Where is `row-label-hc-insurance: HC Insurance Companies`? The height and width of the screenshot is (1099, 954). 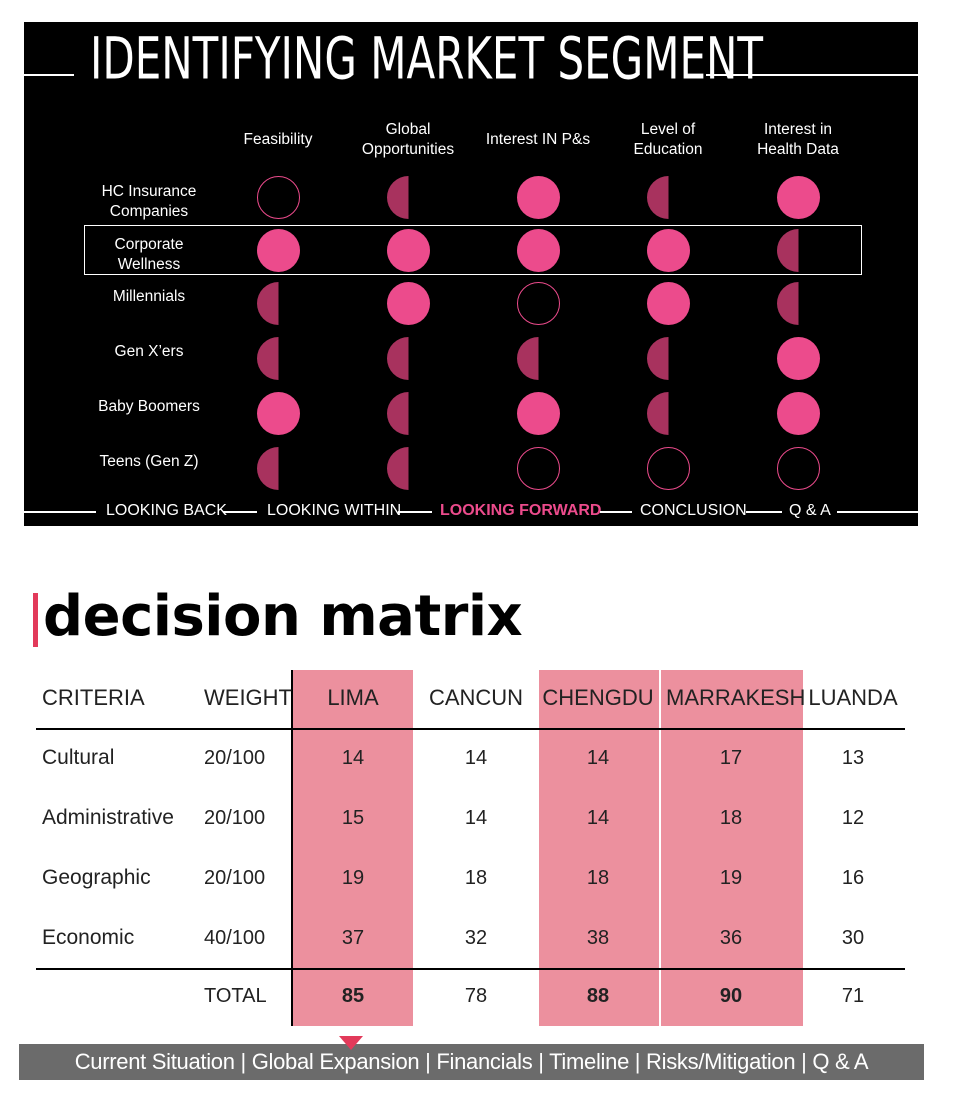 row-label-hc-insurance: HC Insurance Companies is located at coordinates (149, 201).